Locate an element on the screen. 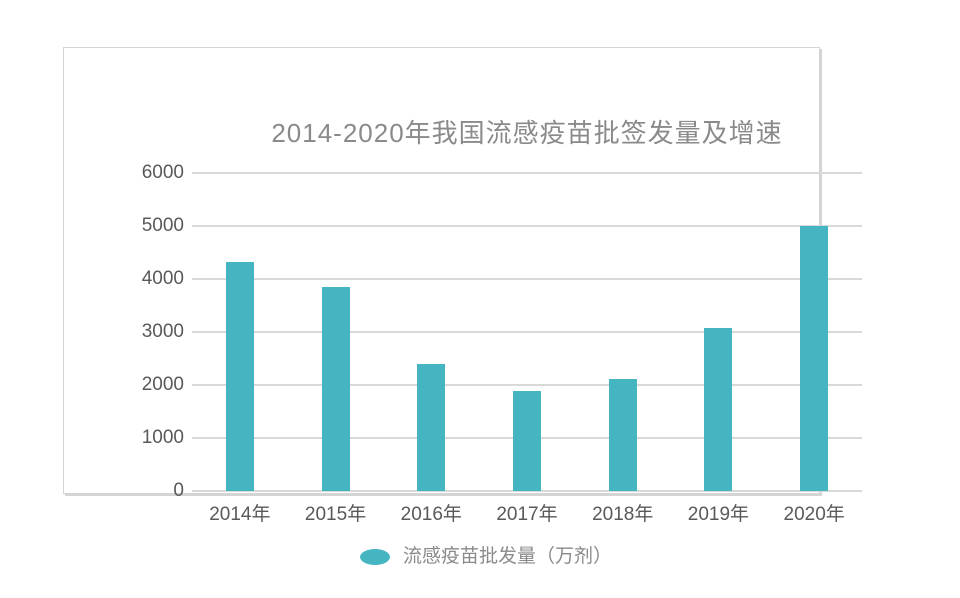 Image resolution: width=960 pixels, height=598 pixels. bar-2016年 is located at coordinates (431, 427).